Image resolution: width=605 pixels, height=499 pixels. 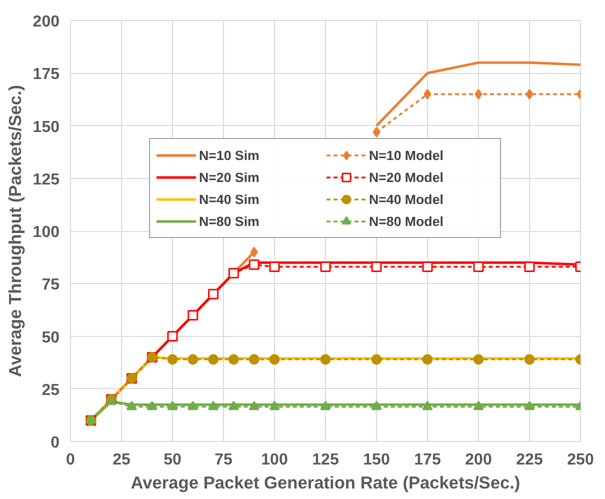 What do you see at coordinates (14, 231) in the screenshot?
I see `y-axis-title: Average Throughput (Packets/Sec.)` at bounding box center [14, 231].